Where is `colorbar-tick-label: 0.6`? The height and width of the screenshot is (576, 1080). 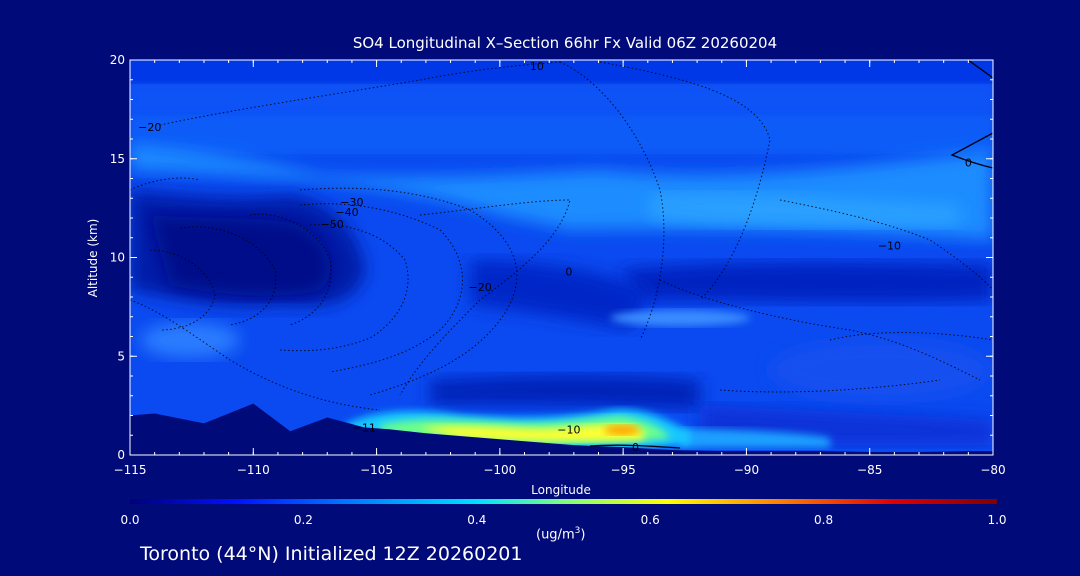 colorbar-tick-label: 0.6 is located at coordinates (650, 520).